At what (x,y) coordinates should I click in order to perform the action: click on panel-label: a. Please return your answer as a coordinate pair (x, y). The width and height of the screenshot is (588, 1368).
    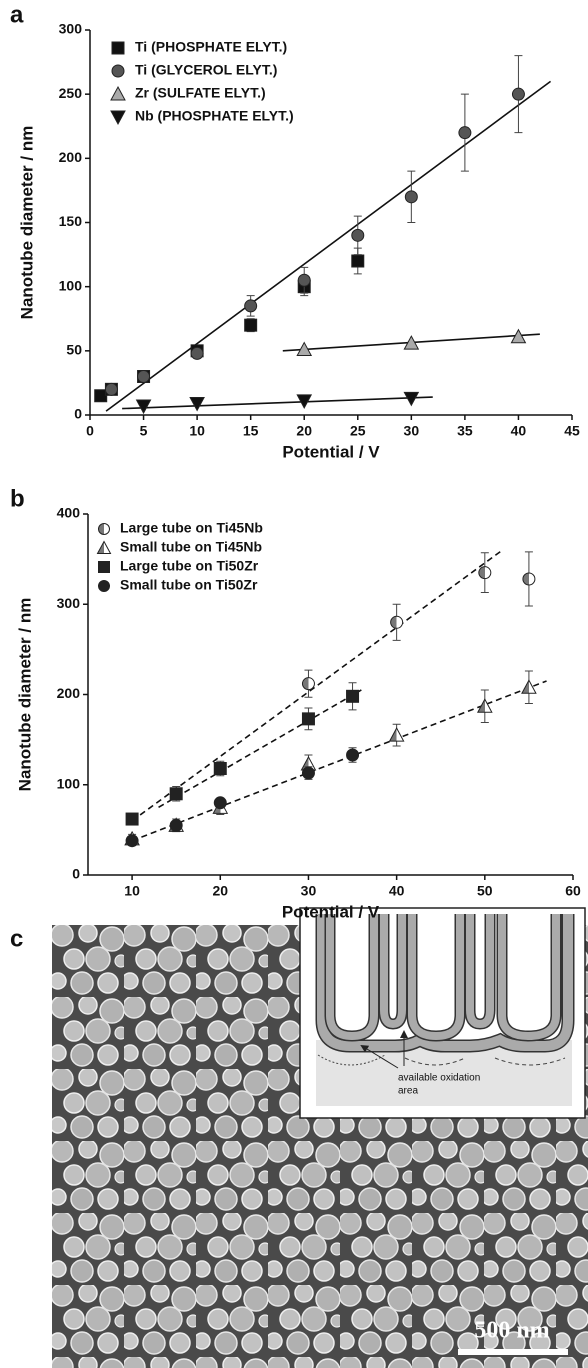
    Looking at the image, I should click on (17, 14).